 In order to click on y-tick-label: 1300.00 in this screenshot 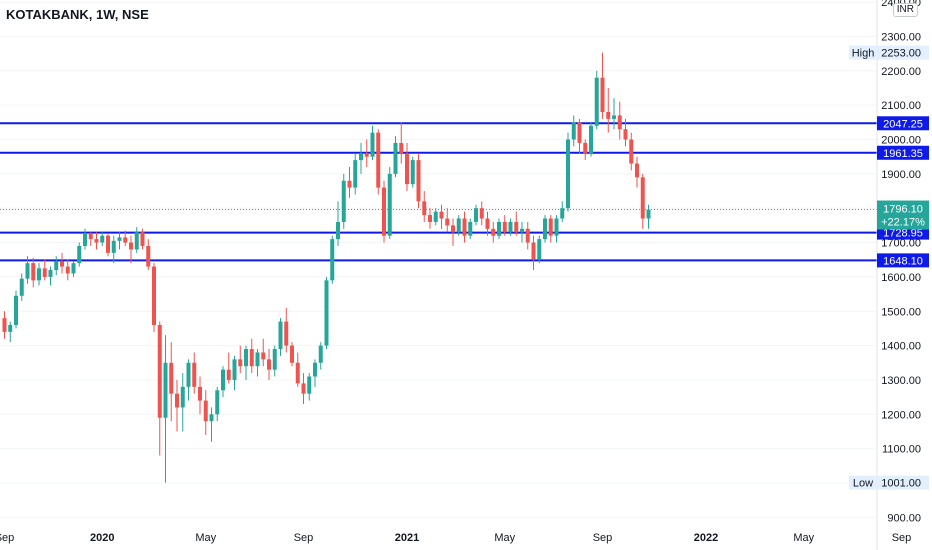, I will do `click(901, 381)`.